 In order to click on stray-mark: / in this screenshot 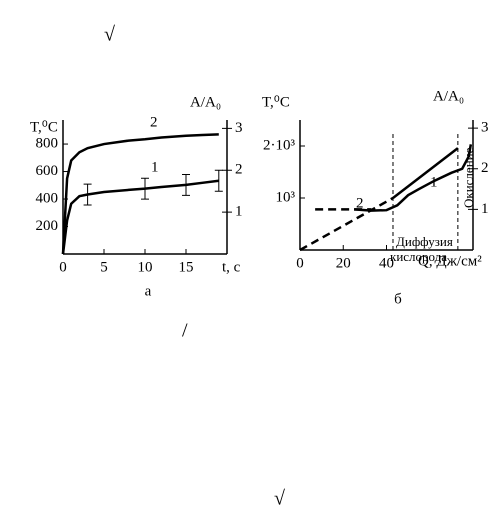, I will do `click(185, 331)`.